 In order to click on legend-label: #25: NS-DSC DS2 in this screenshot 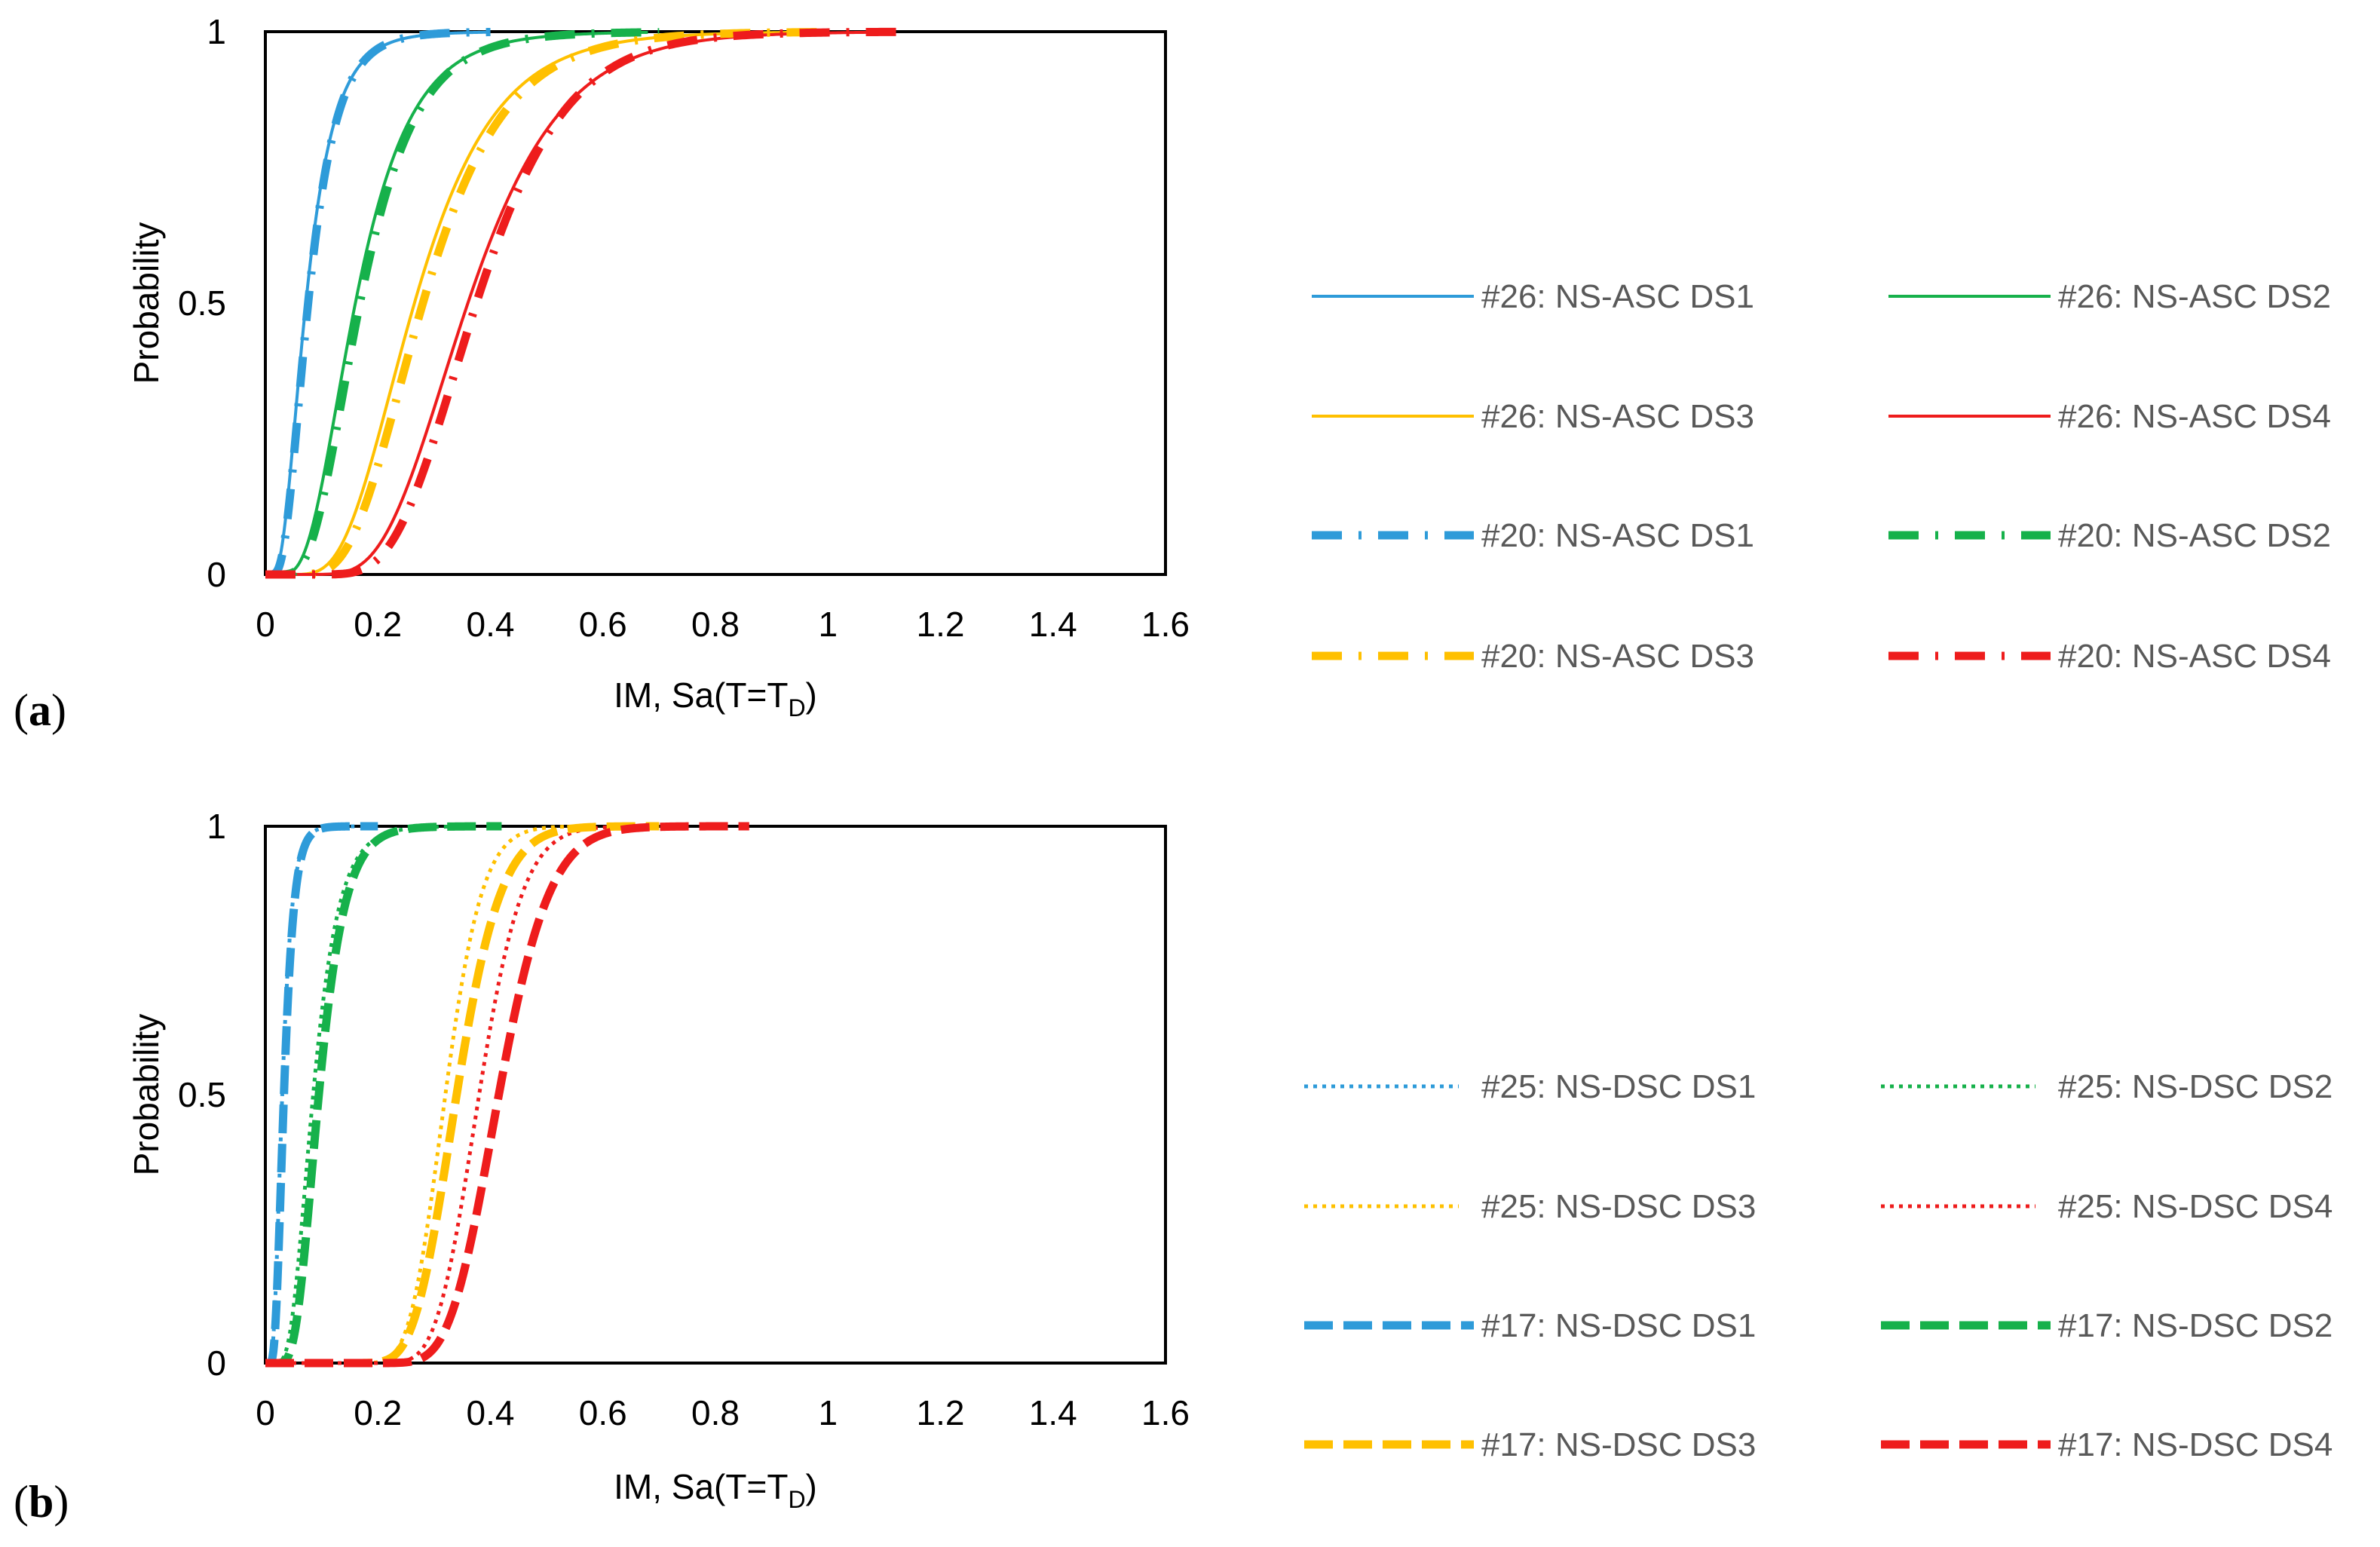, I will do `click(2195, 1086)`.